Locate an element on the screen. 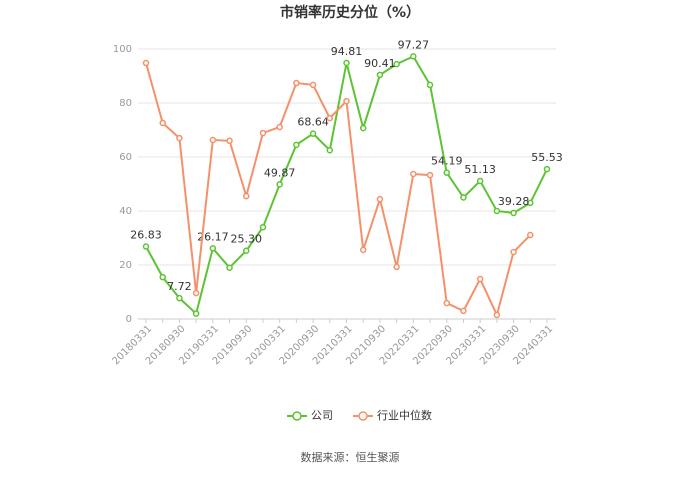  data-label: 90.41 is located at coordinates (380, 63).